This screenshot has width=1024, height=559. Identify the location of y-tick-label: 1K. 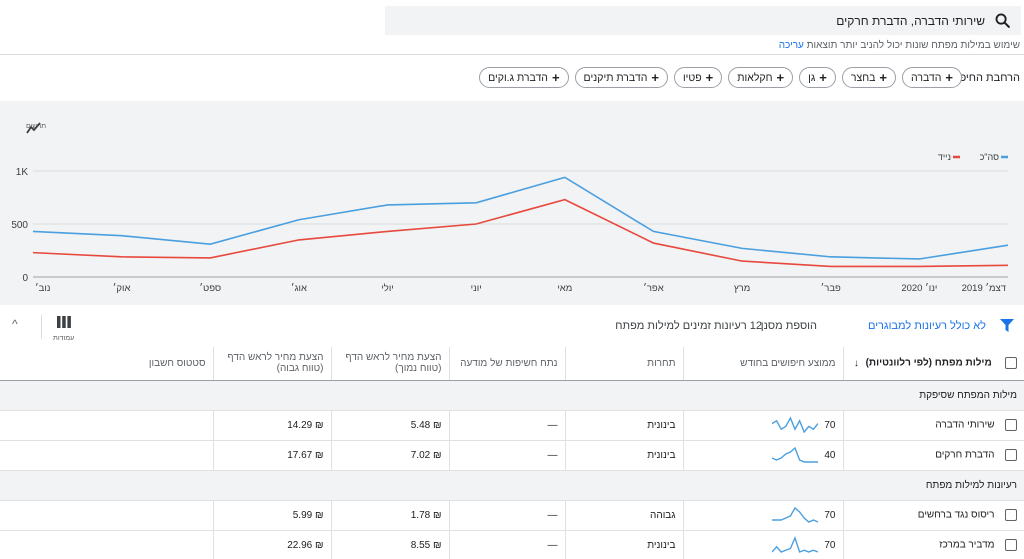
(22, 172).